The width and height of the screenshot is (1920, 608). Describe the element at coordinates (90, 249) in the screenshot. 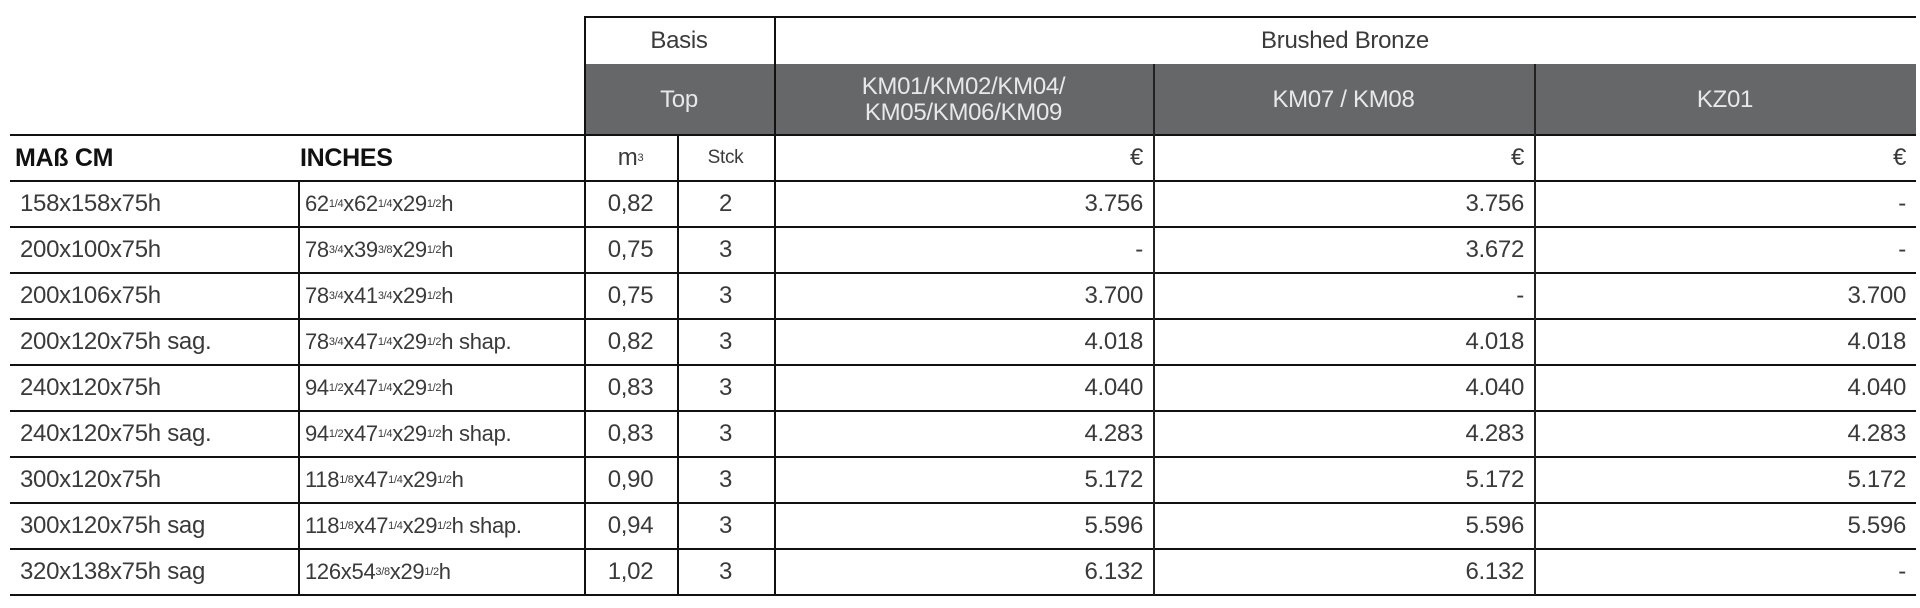

I see `cell-cm: 200x100x75h` at that location.